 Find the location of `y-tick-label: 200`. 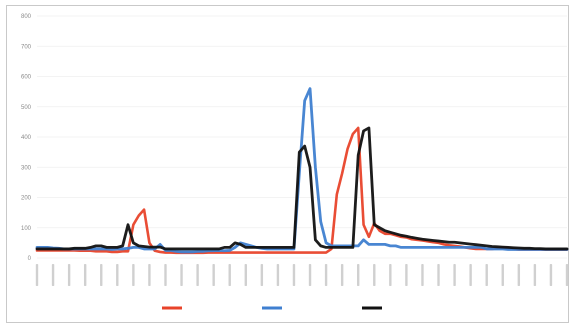

y-tick-label: 200 is located at coordinates (26, 199).